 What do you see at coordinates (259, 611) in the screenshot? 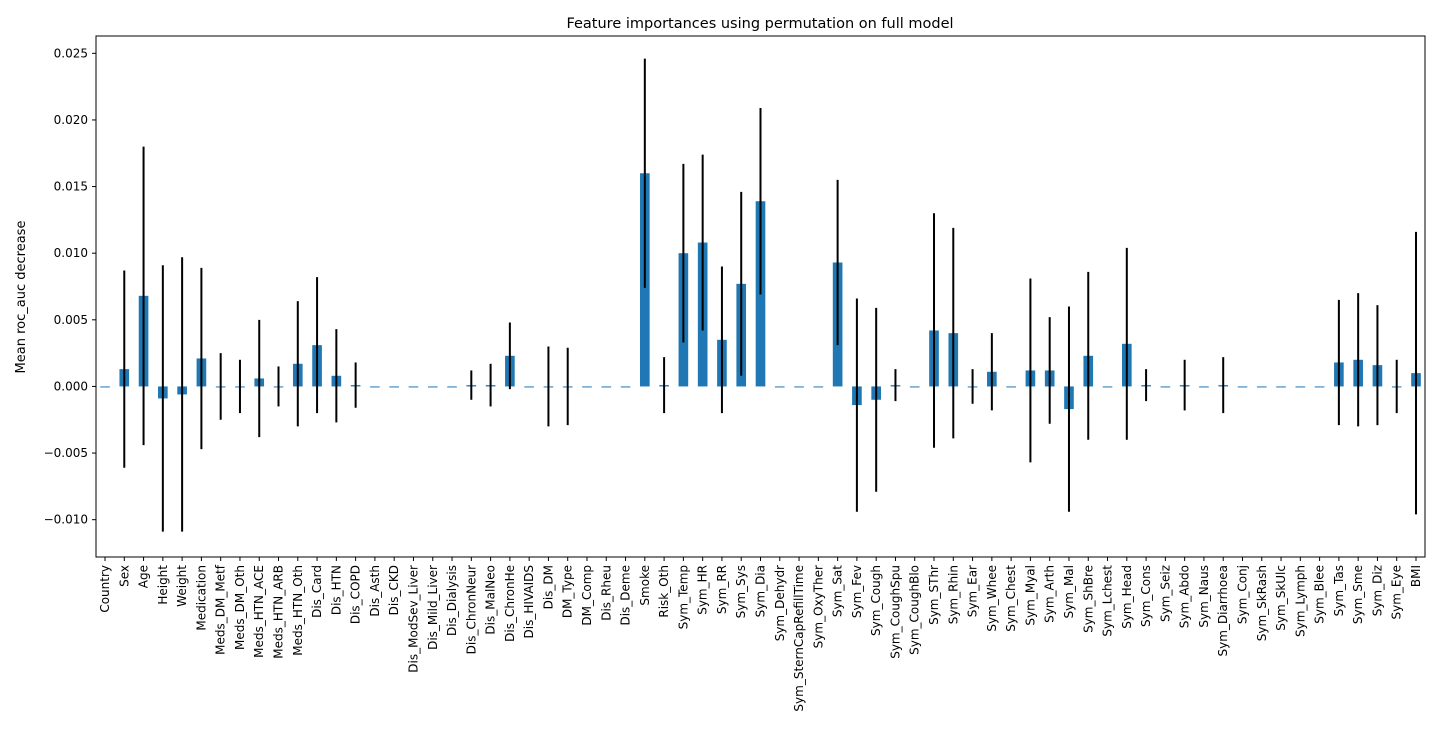
I see `x-tick-label: Meds_HTN_ACE` at bounding box center [259, 611].